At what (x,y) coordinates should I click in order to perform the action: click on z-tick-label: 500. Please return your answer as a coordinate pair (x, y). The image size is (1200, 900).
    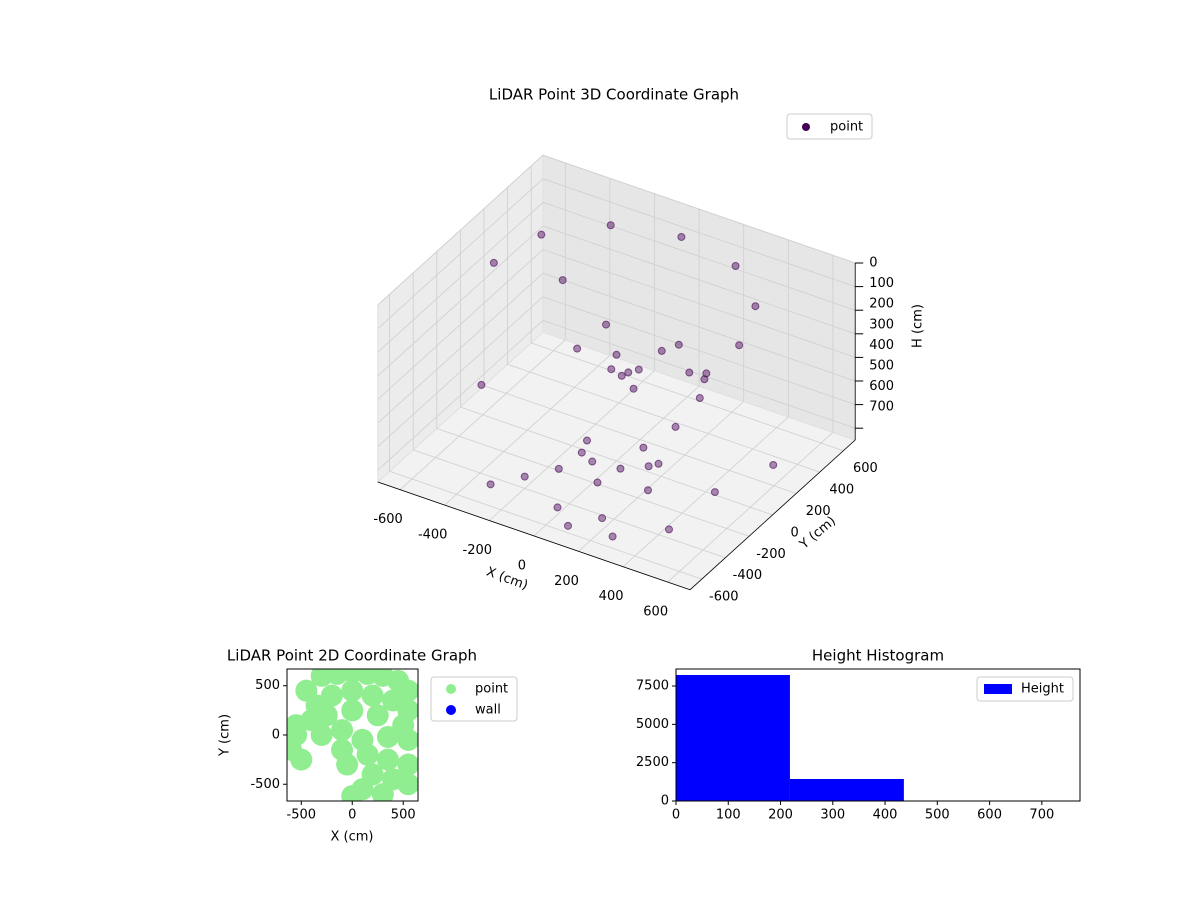
    Looking at the image, I should click on (881, 366).